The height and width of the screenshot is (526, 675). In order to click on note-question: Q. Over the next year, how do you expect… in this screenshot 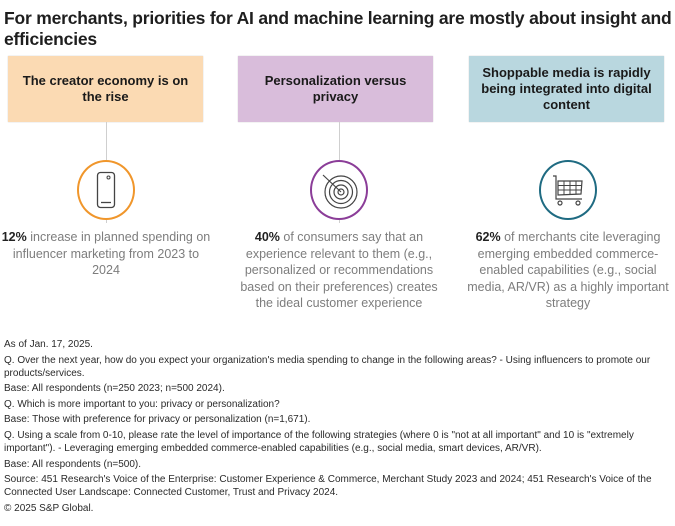, I will do `click(327, 366)`.